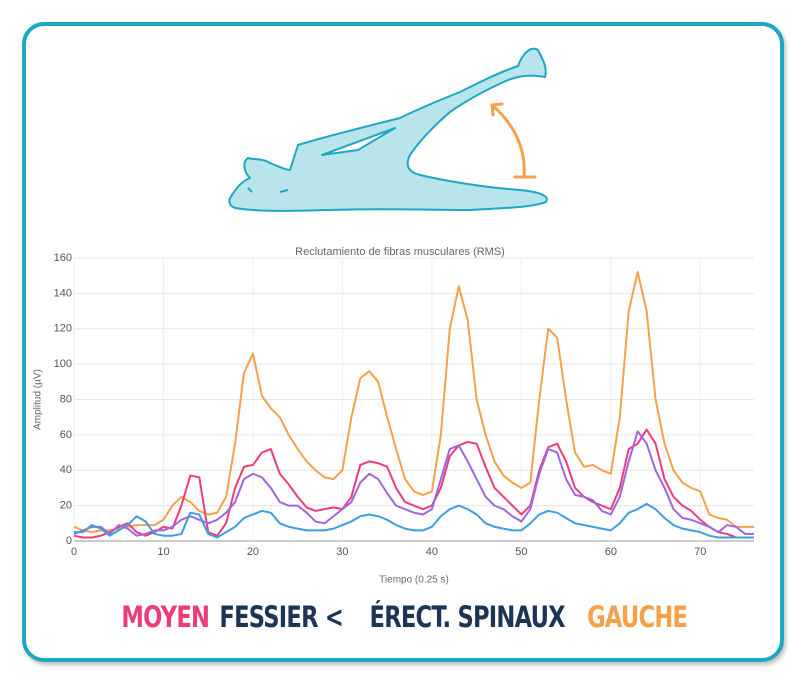 The width and height of the screenshot is (810, 684). Describe the element at coordinates (388, 129) in the screenshot. I see `illustration` at that location.